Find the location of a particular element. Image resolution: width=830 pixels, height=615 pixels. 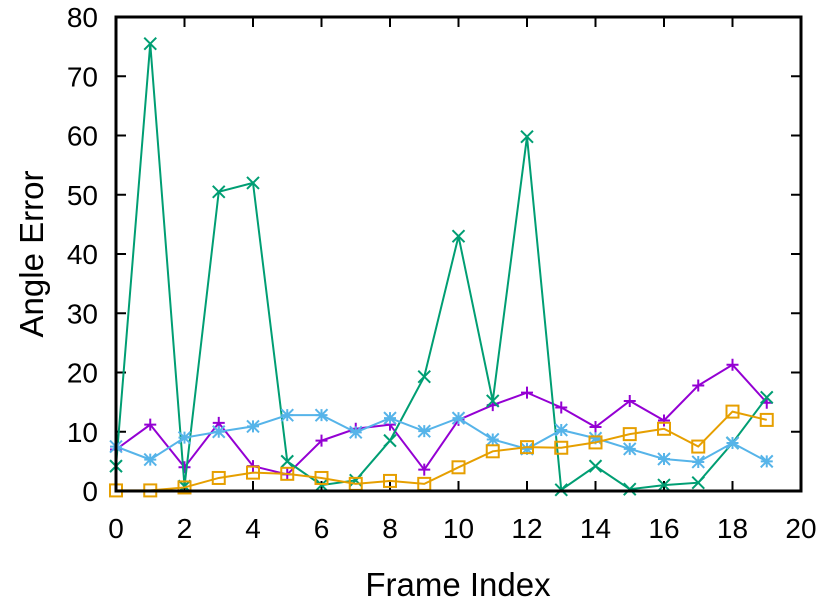

x-tick-labels: 0 2 4 6 8 10 12 14 16 18 20 is located at coordinates (462, 528).